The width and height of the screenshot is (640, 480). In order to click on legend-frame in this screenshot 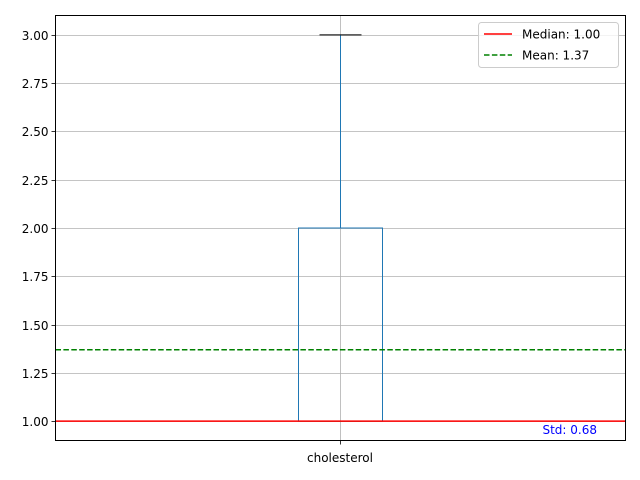, I will do `click(548, 45)`.